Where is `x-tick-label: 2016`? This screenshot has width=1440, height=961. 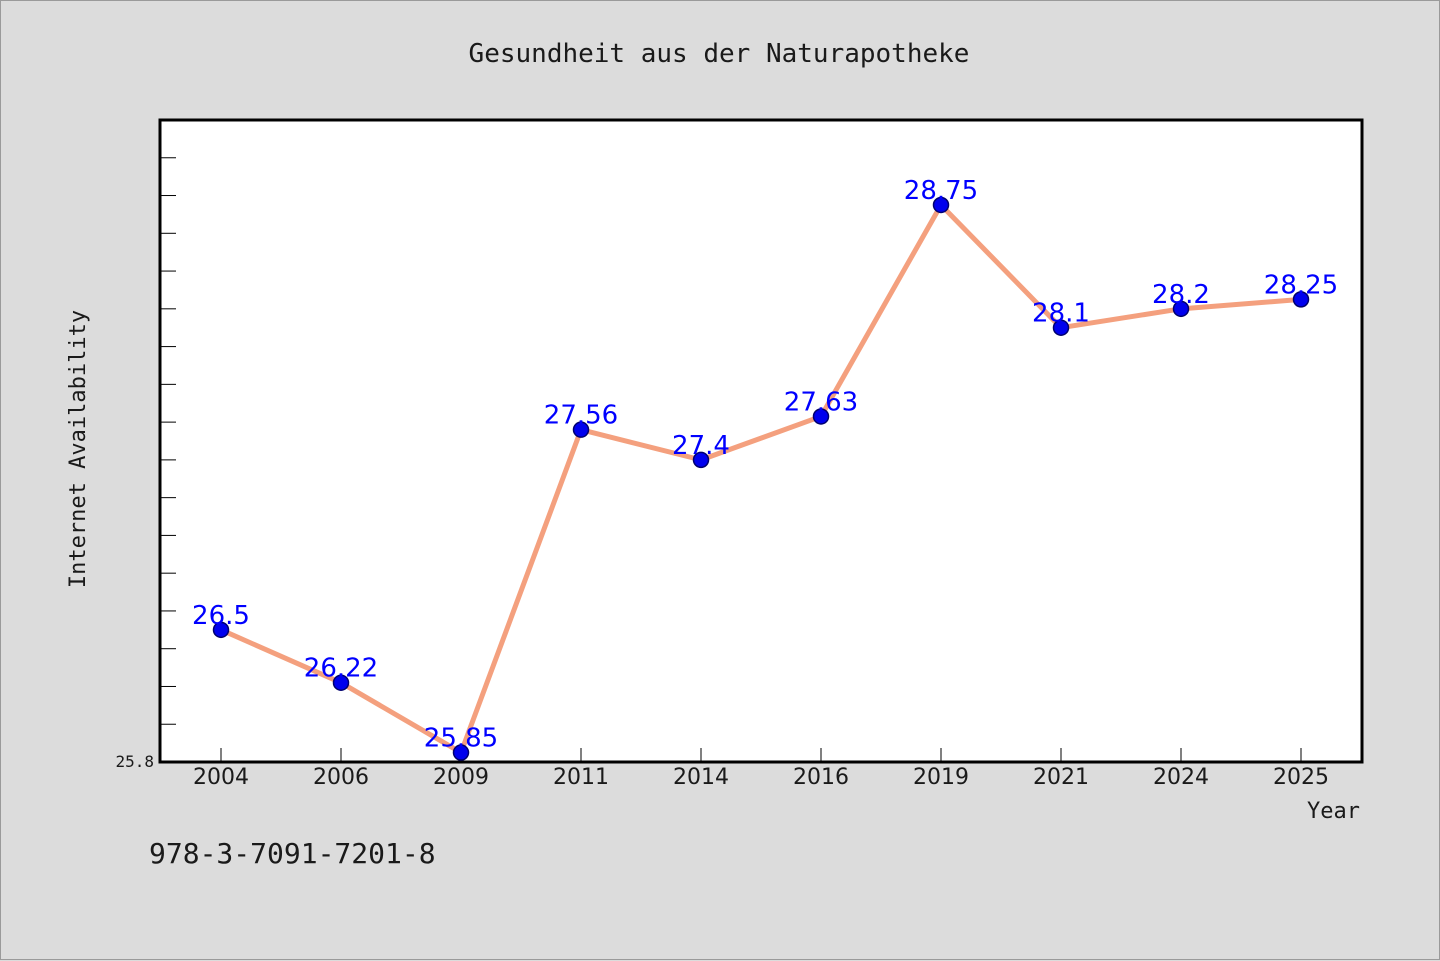 x-tick-label: 2016 is located at coordinates (821, 777).